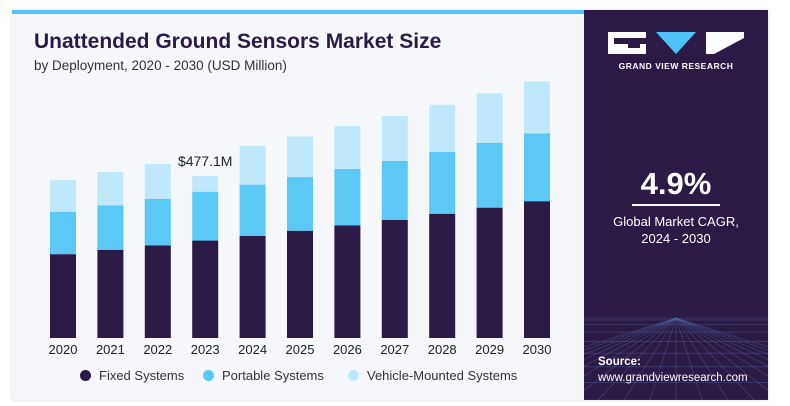  Describe the element at coordinates (394, 278) in the screenshot. I see `bar-fixed-systems-2027` at that location.